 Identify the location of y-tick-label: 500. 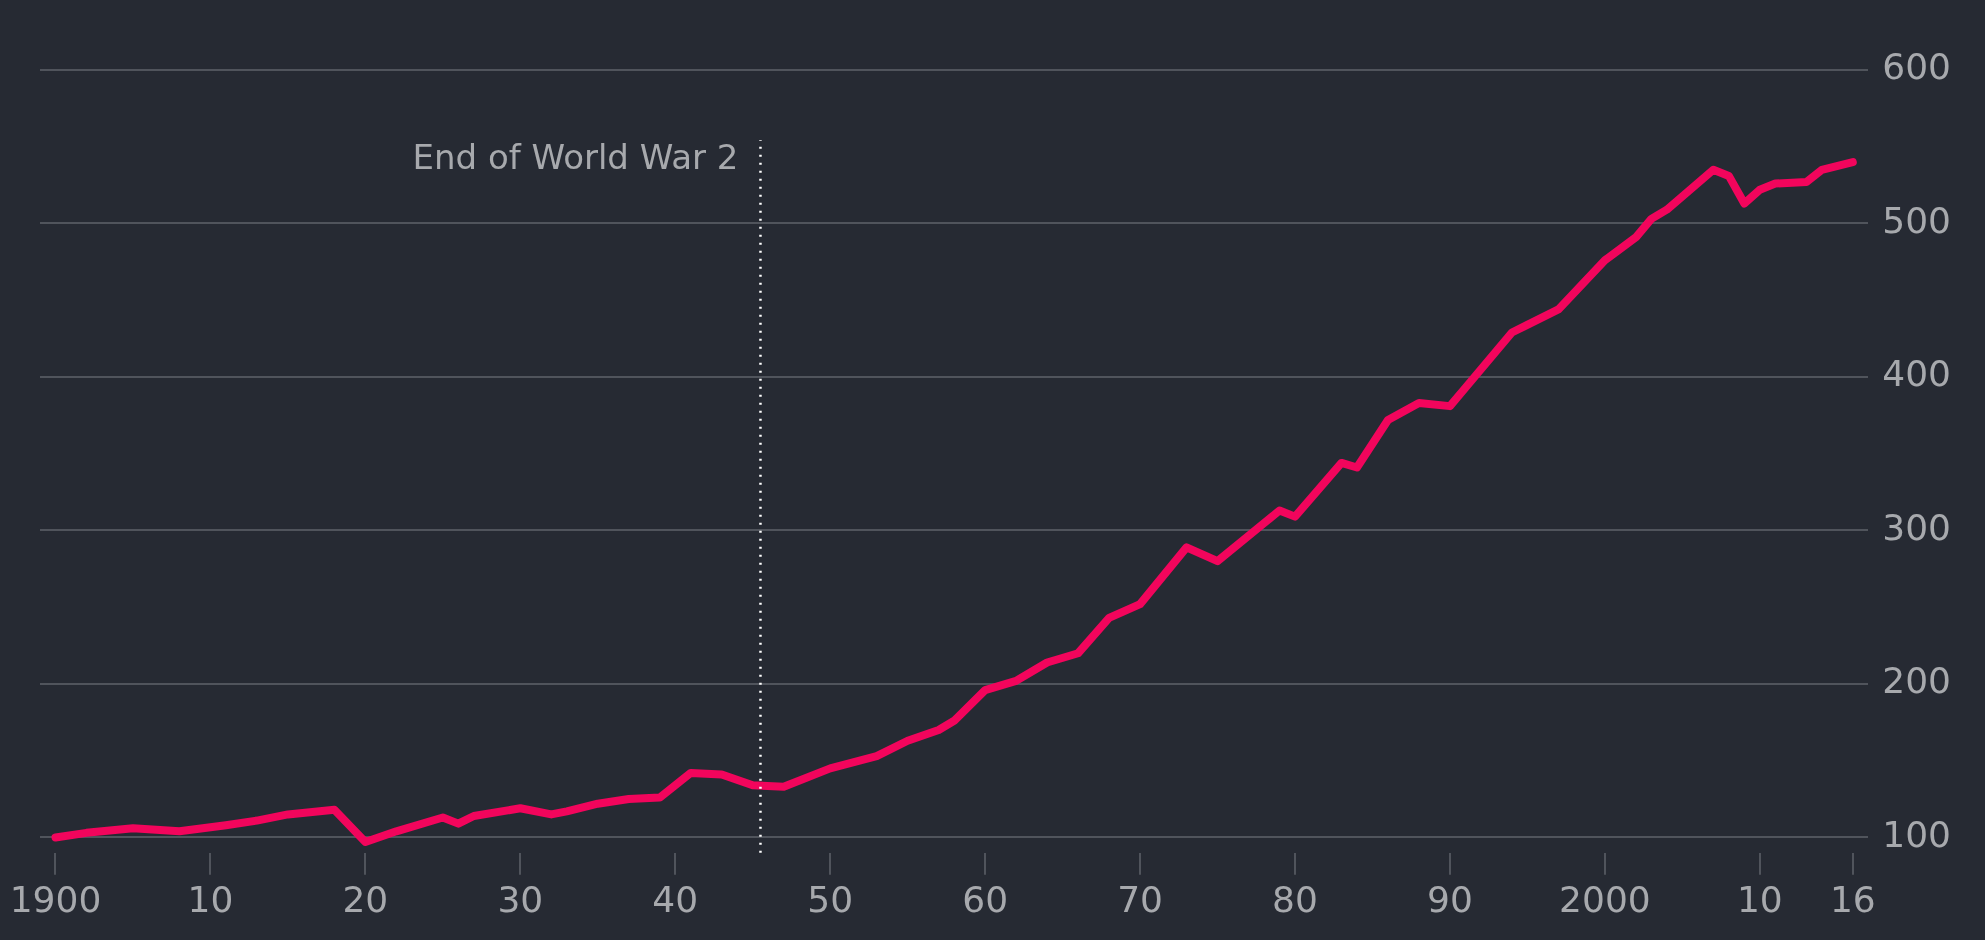
(1917, 220).